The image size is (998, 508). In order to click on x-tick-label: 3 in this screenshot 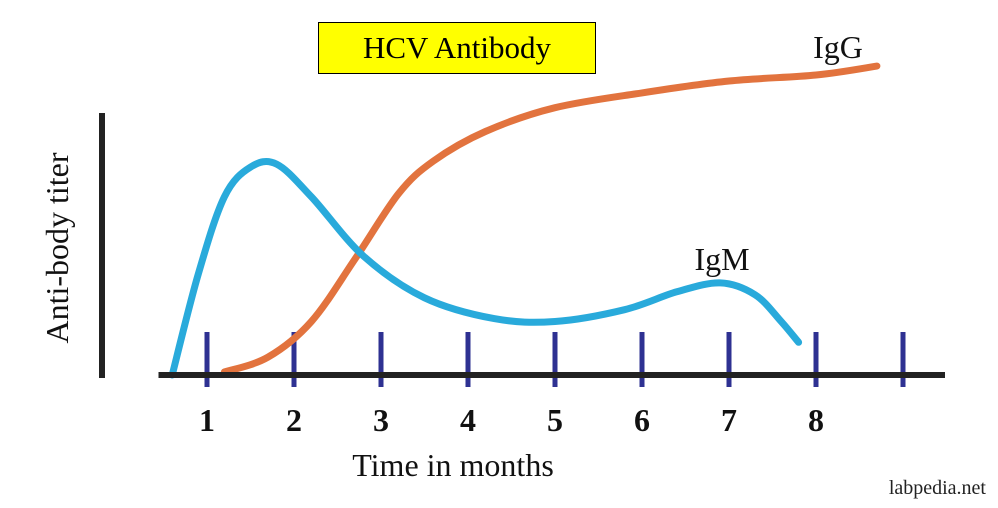, I will do `click(381, 420)`.